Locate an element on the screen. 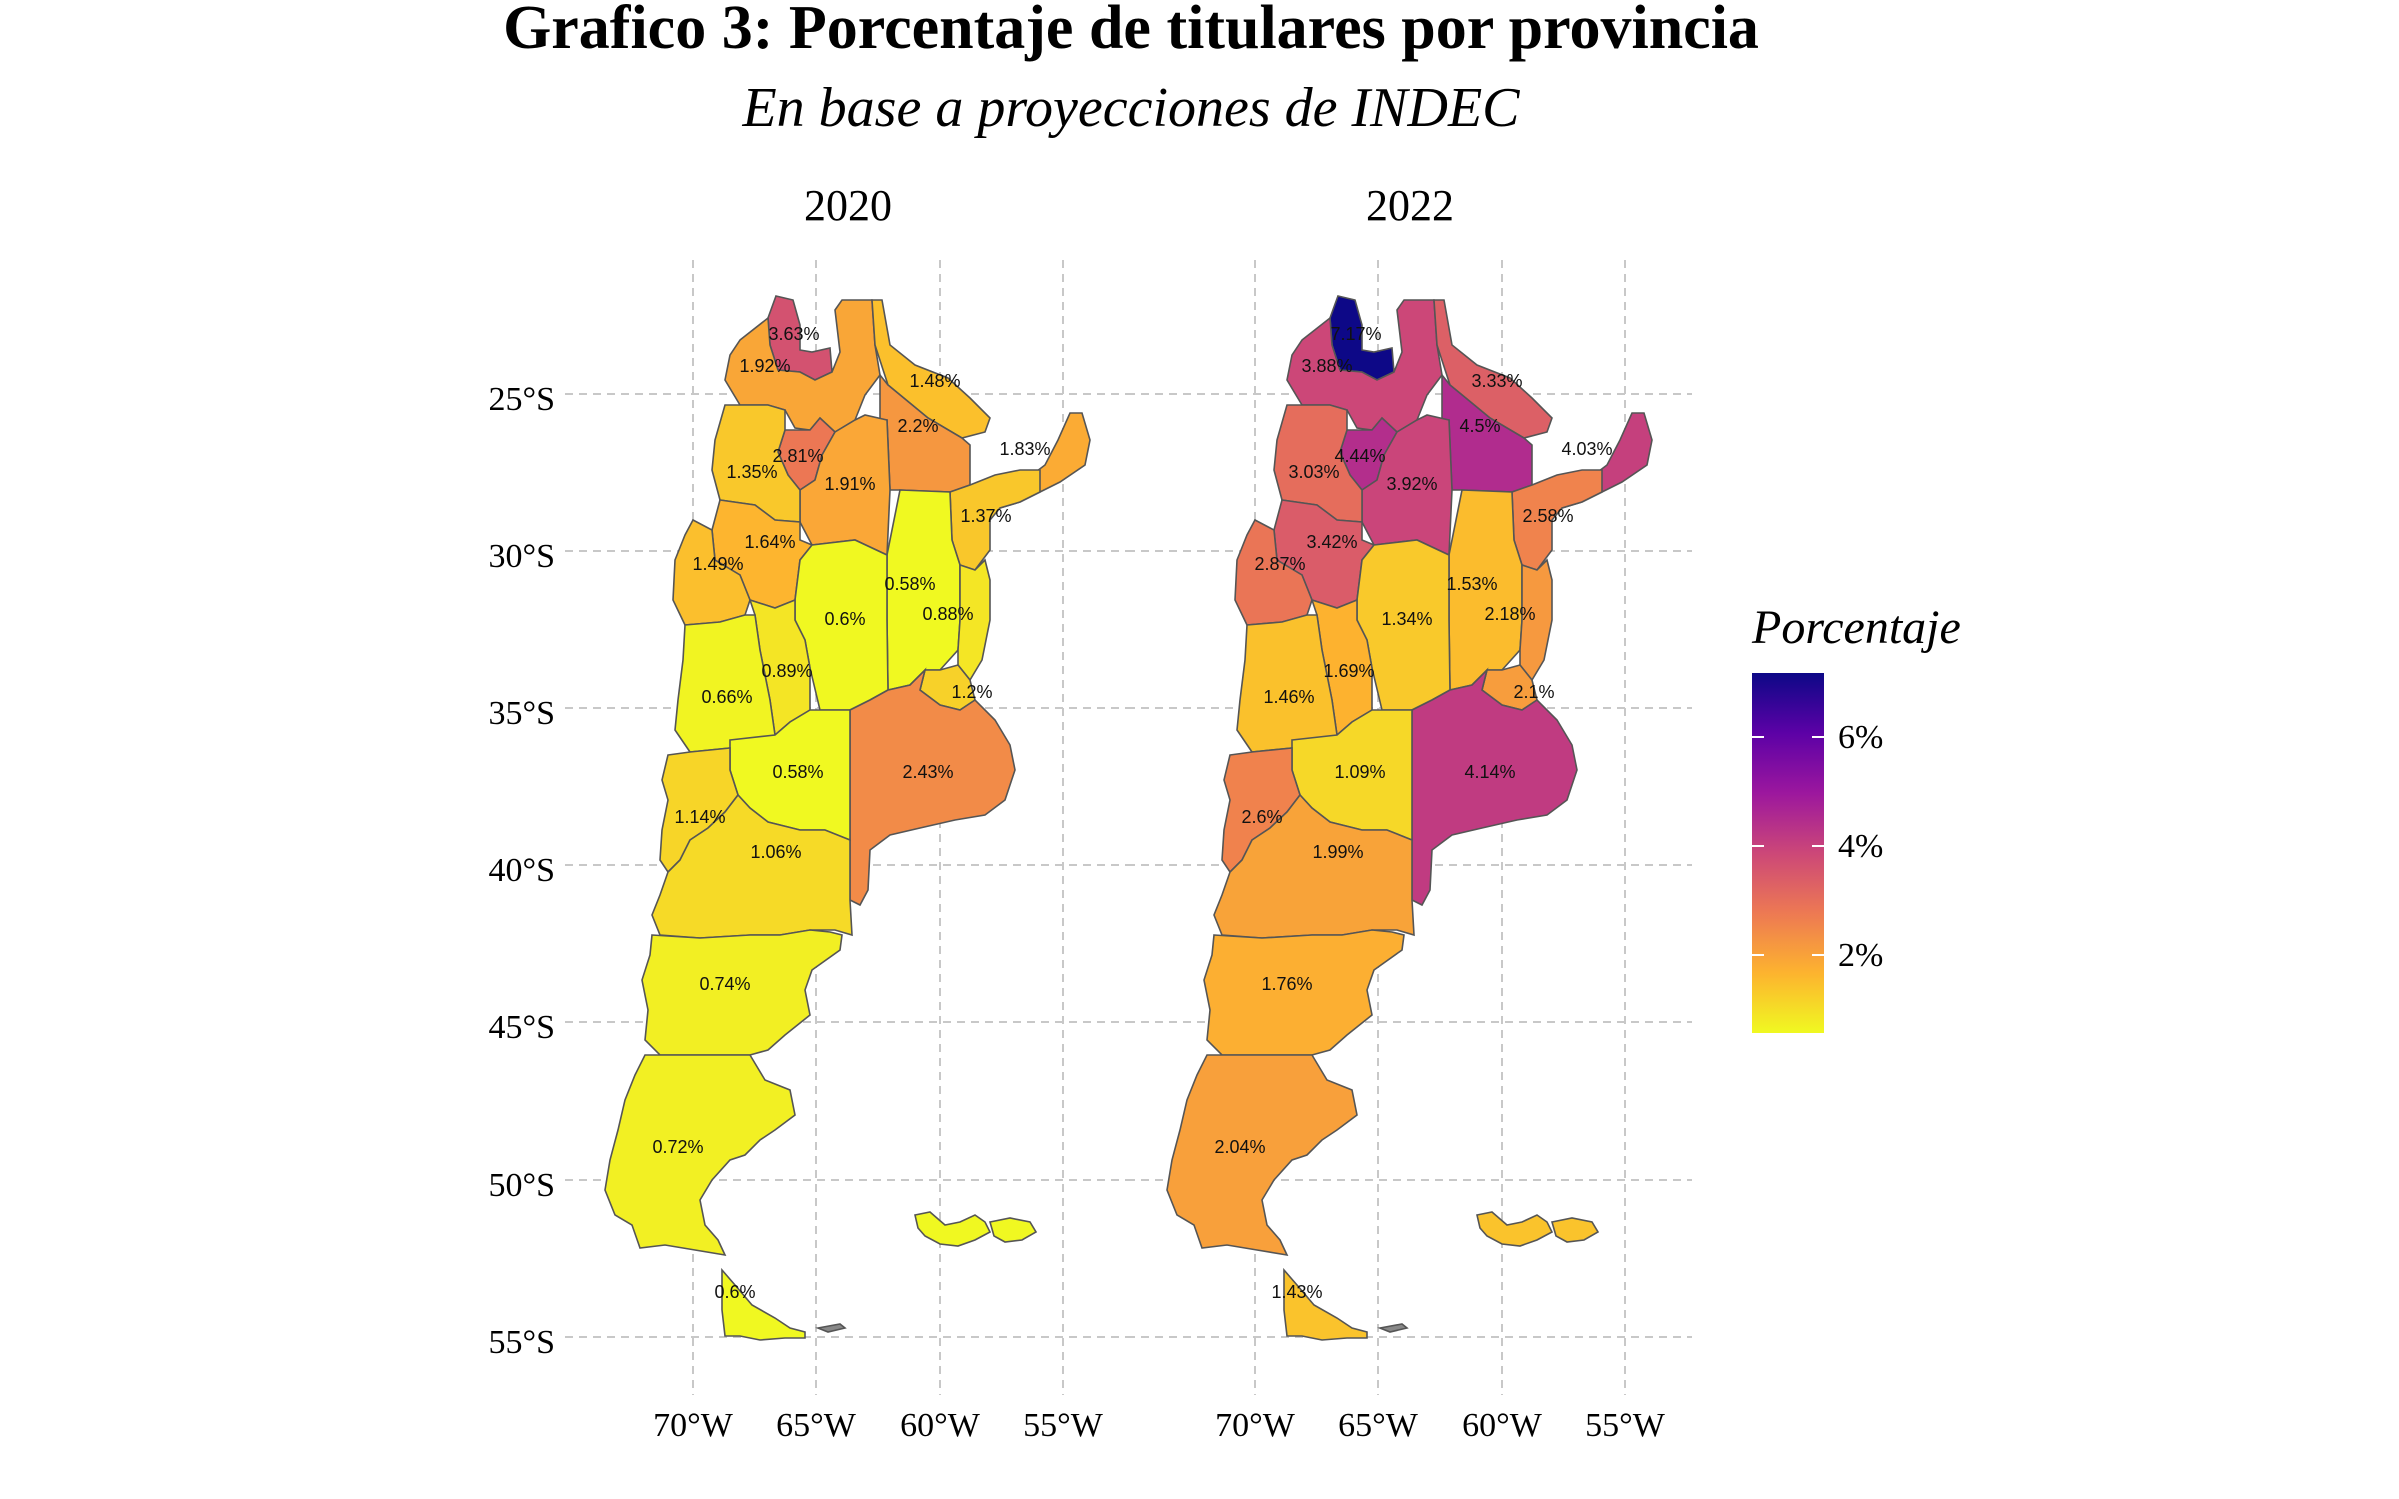  value-label-cordoba-2020: 0.6% is located at coordinates (844, 619).